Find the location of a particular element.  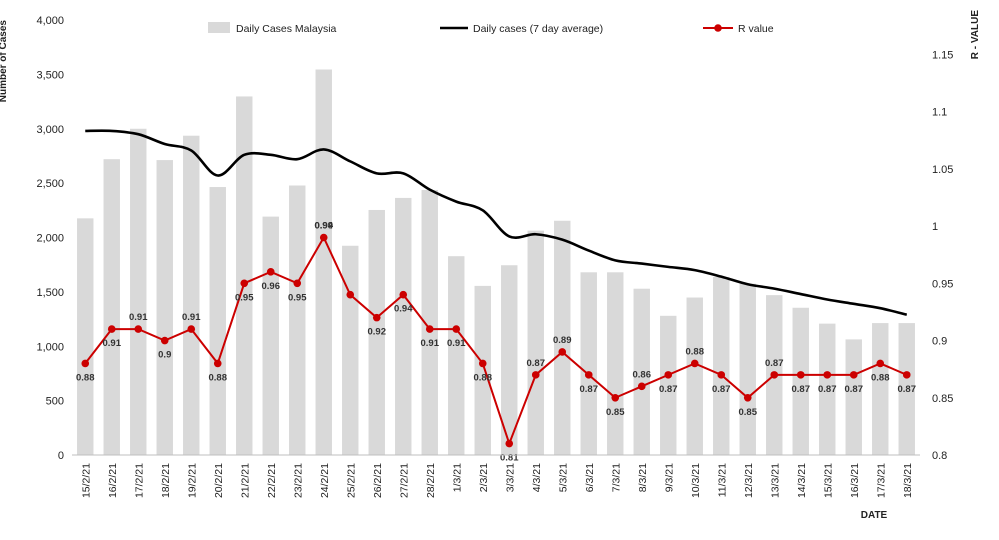

r-point-15/3/21 is located at coordinates (827, 375).